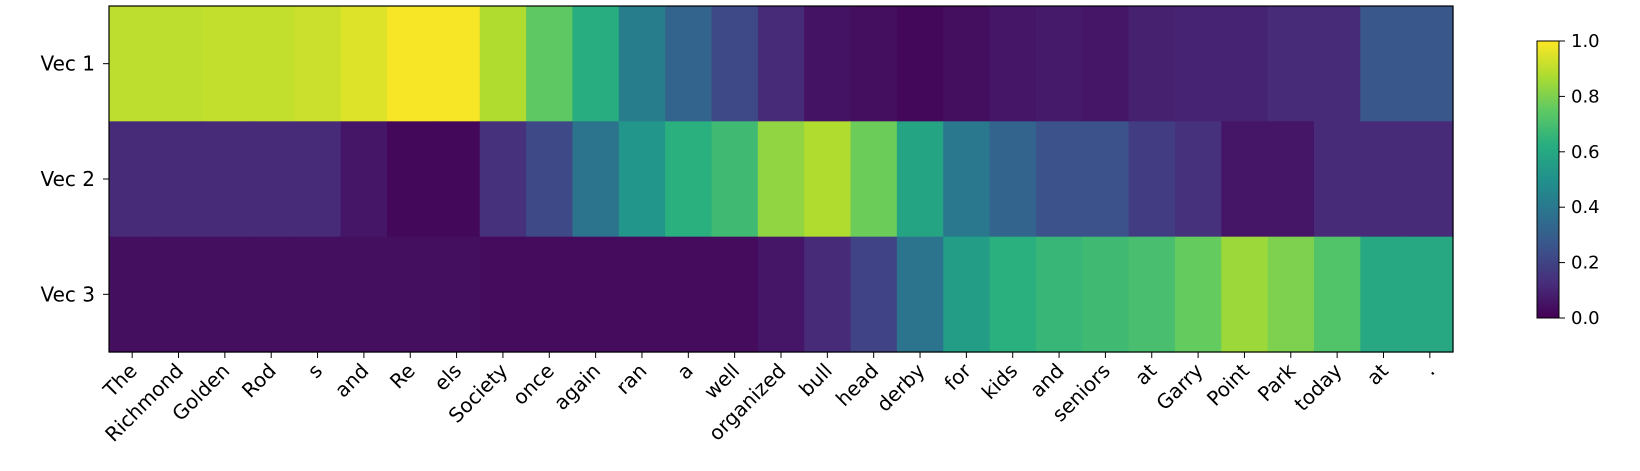 The image size is (1640, 471). I want to click on colorbar-tick-label: 0.4, so click(1585, 207).